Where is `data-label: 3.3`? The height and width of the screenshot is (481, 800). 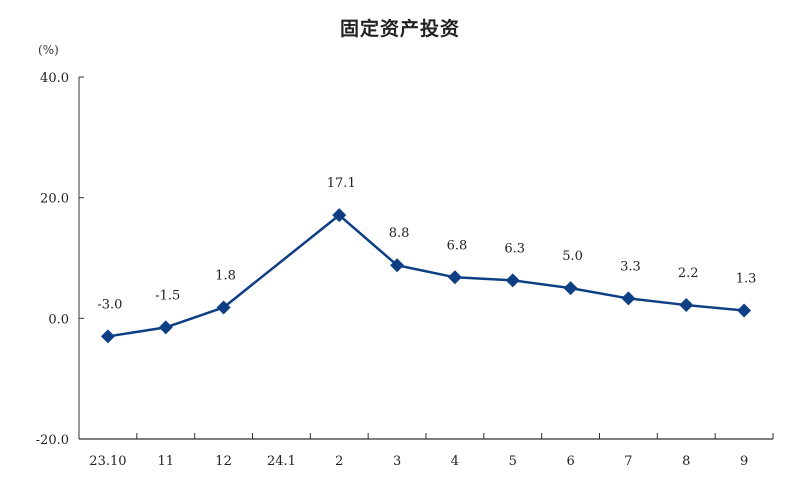
data-label: 3.3 is located at coordinates (630, 266).